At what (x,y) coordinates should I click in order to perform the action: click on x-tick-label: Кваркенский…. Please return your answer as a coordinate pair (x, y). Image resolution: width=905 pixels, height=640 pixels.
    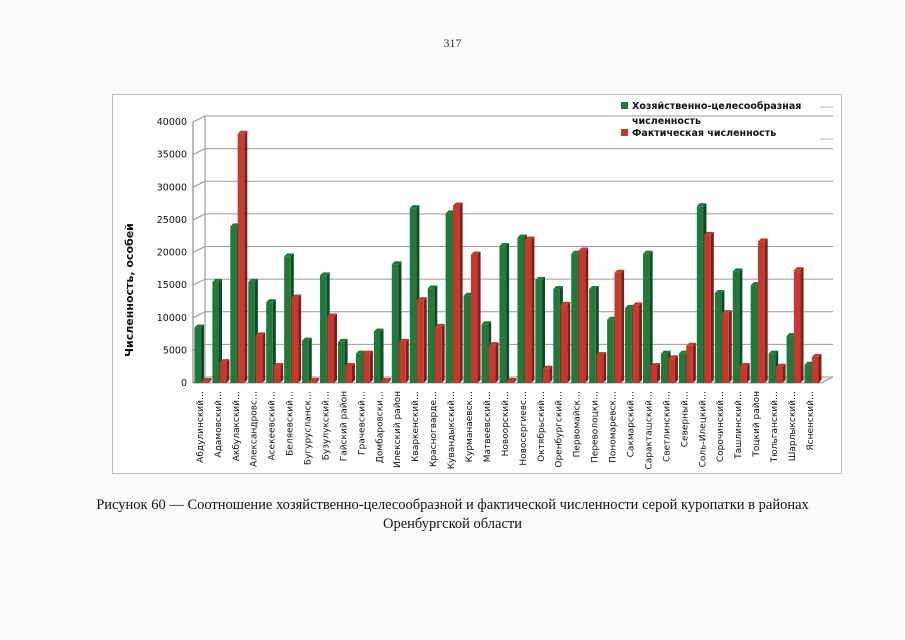
    Looking at the image, I should click on (416, 426).